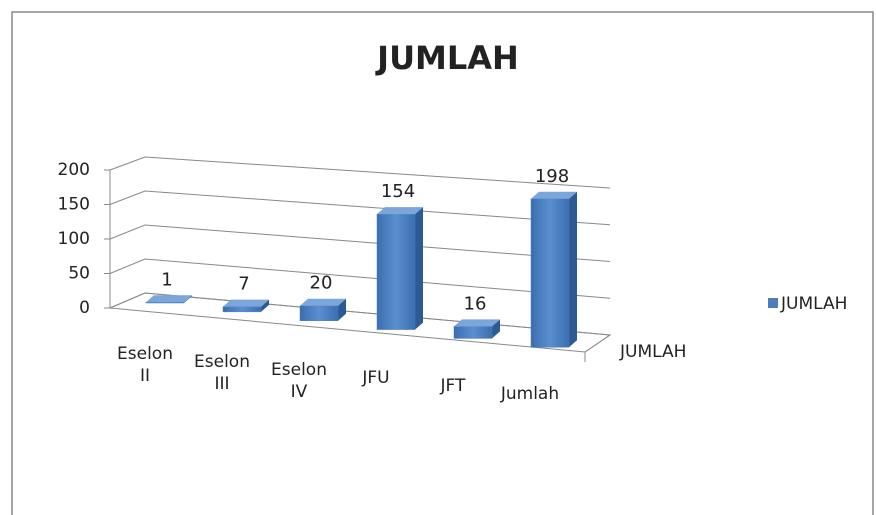  Describe the element at coordinates (530, 394) in the screenshot. I see `x-tick-label: Jumlah` at that location.